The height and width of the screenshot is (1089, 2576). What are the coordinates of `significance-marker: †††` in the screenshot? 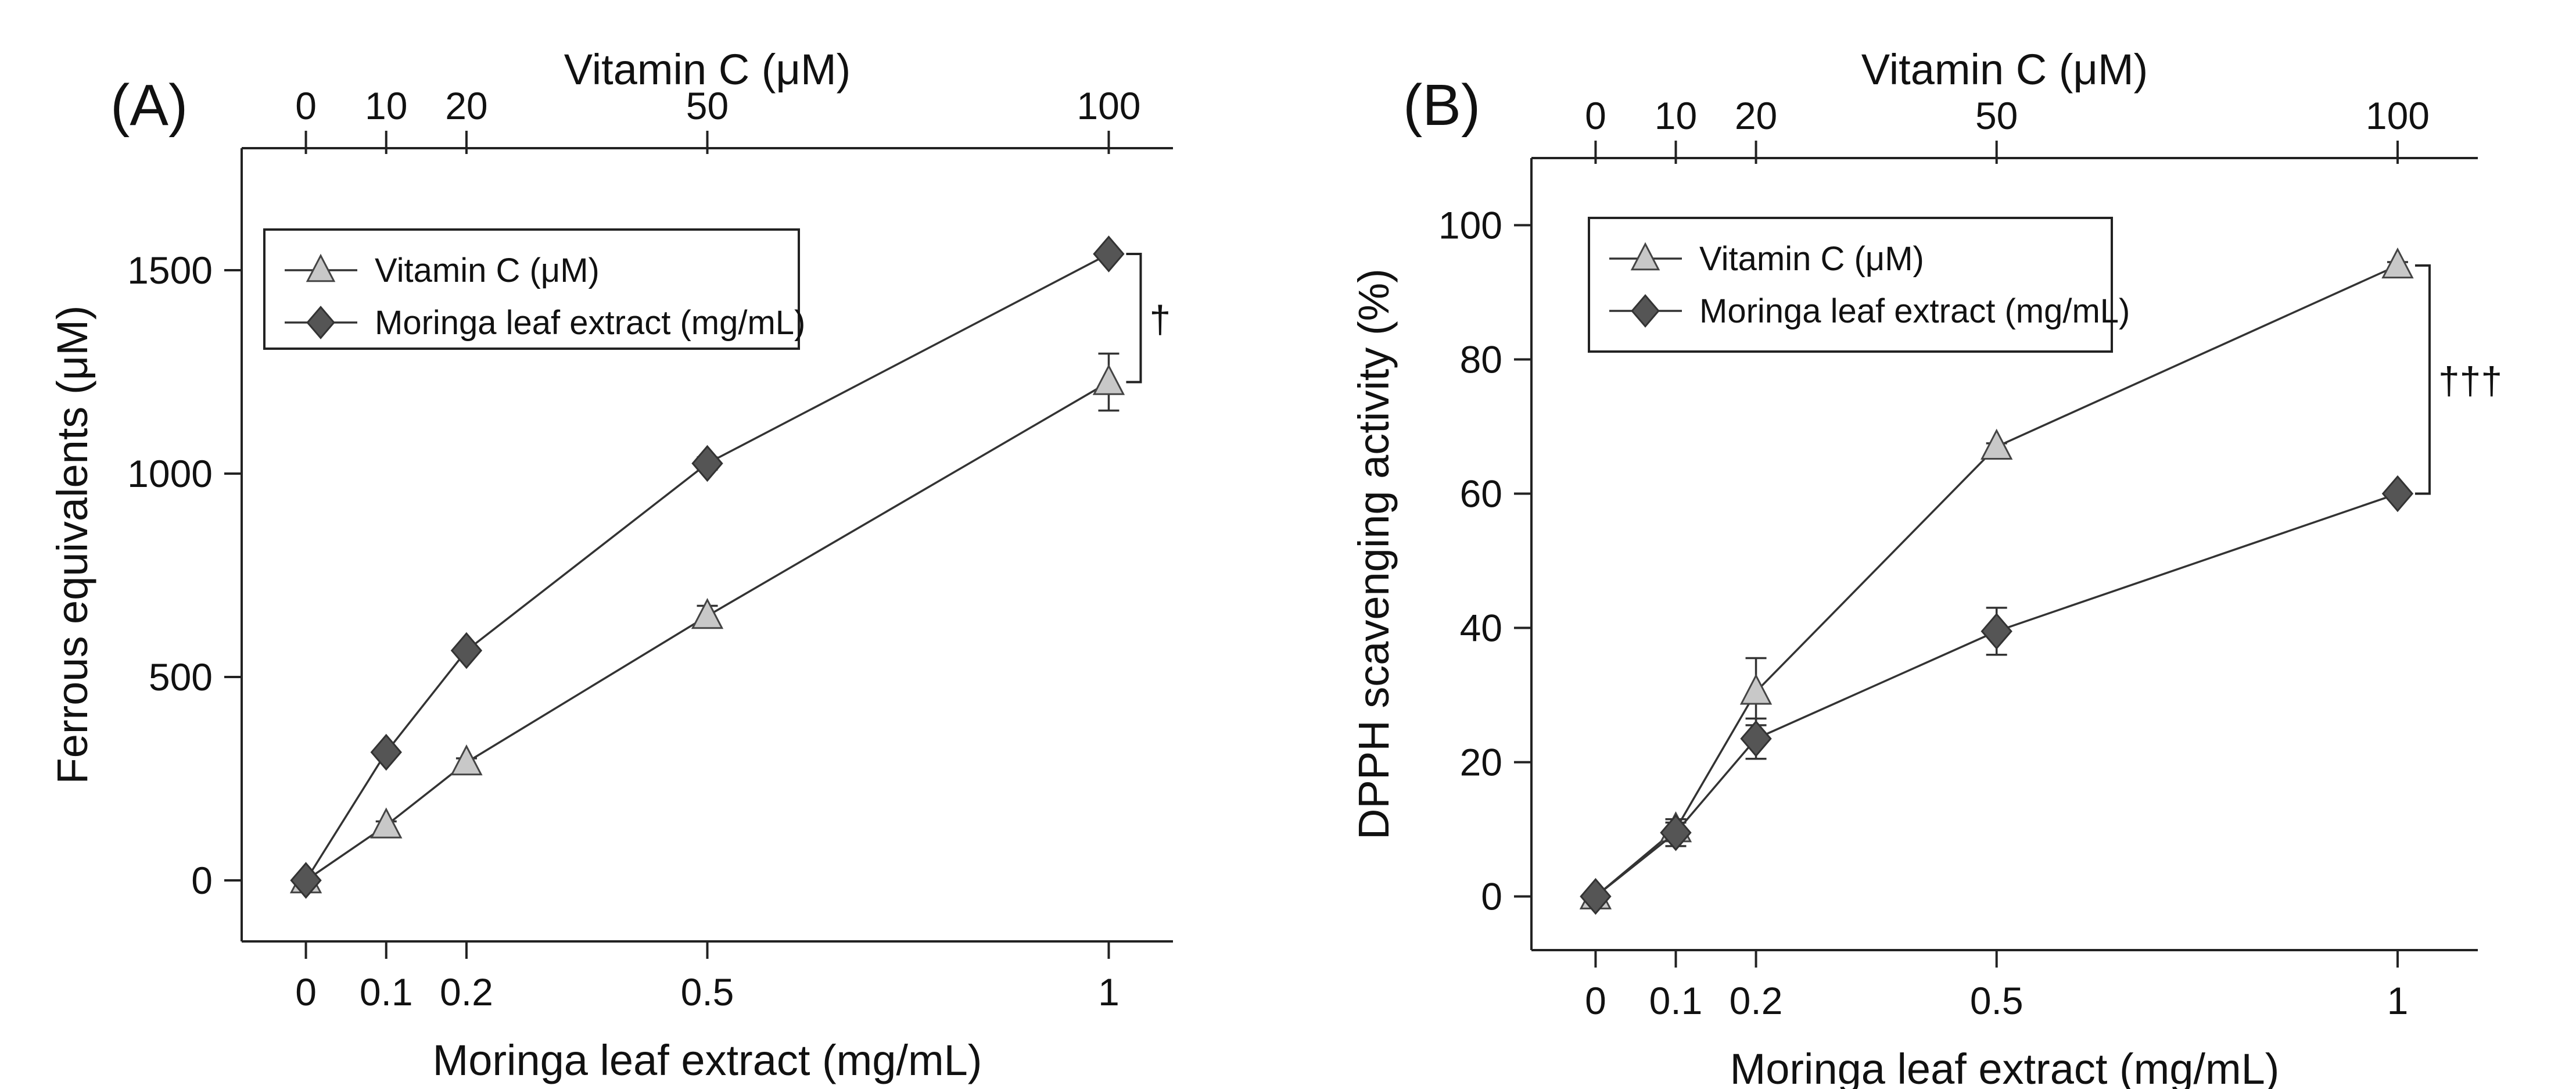 It's located at (2470, 380).